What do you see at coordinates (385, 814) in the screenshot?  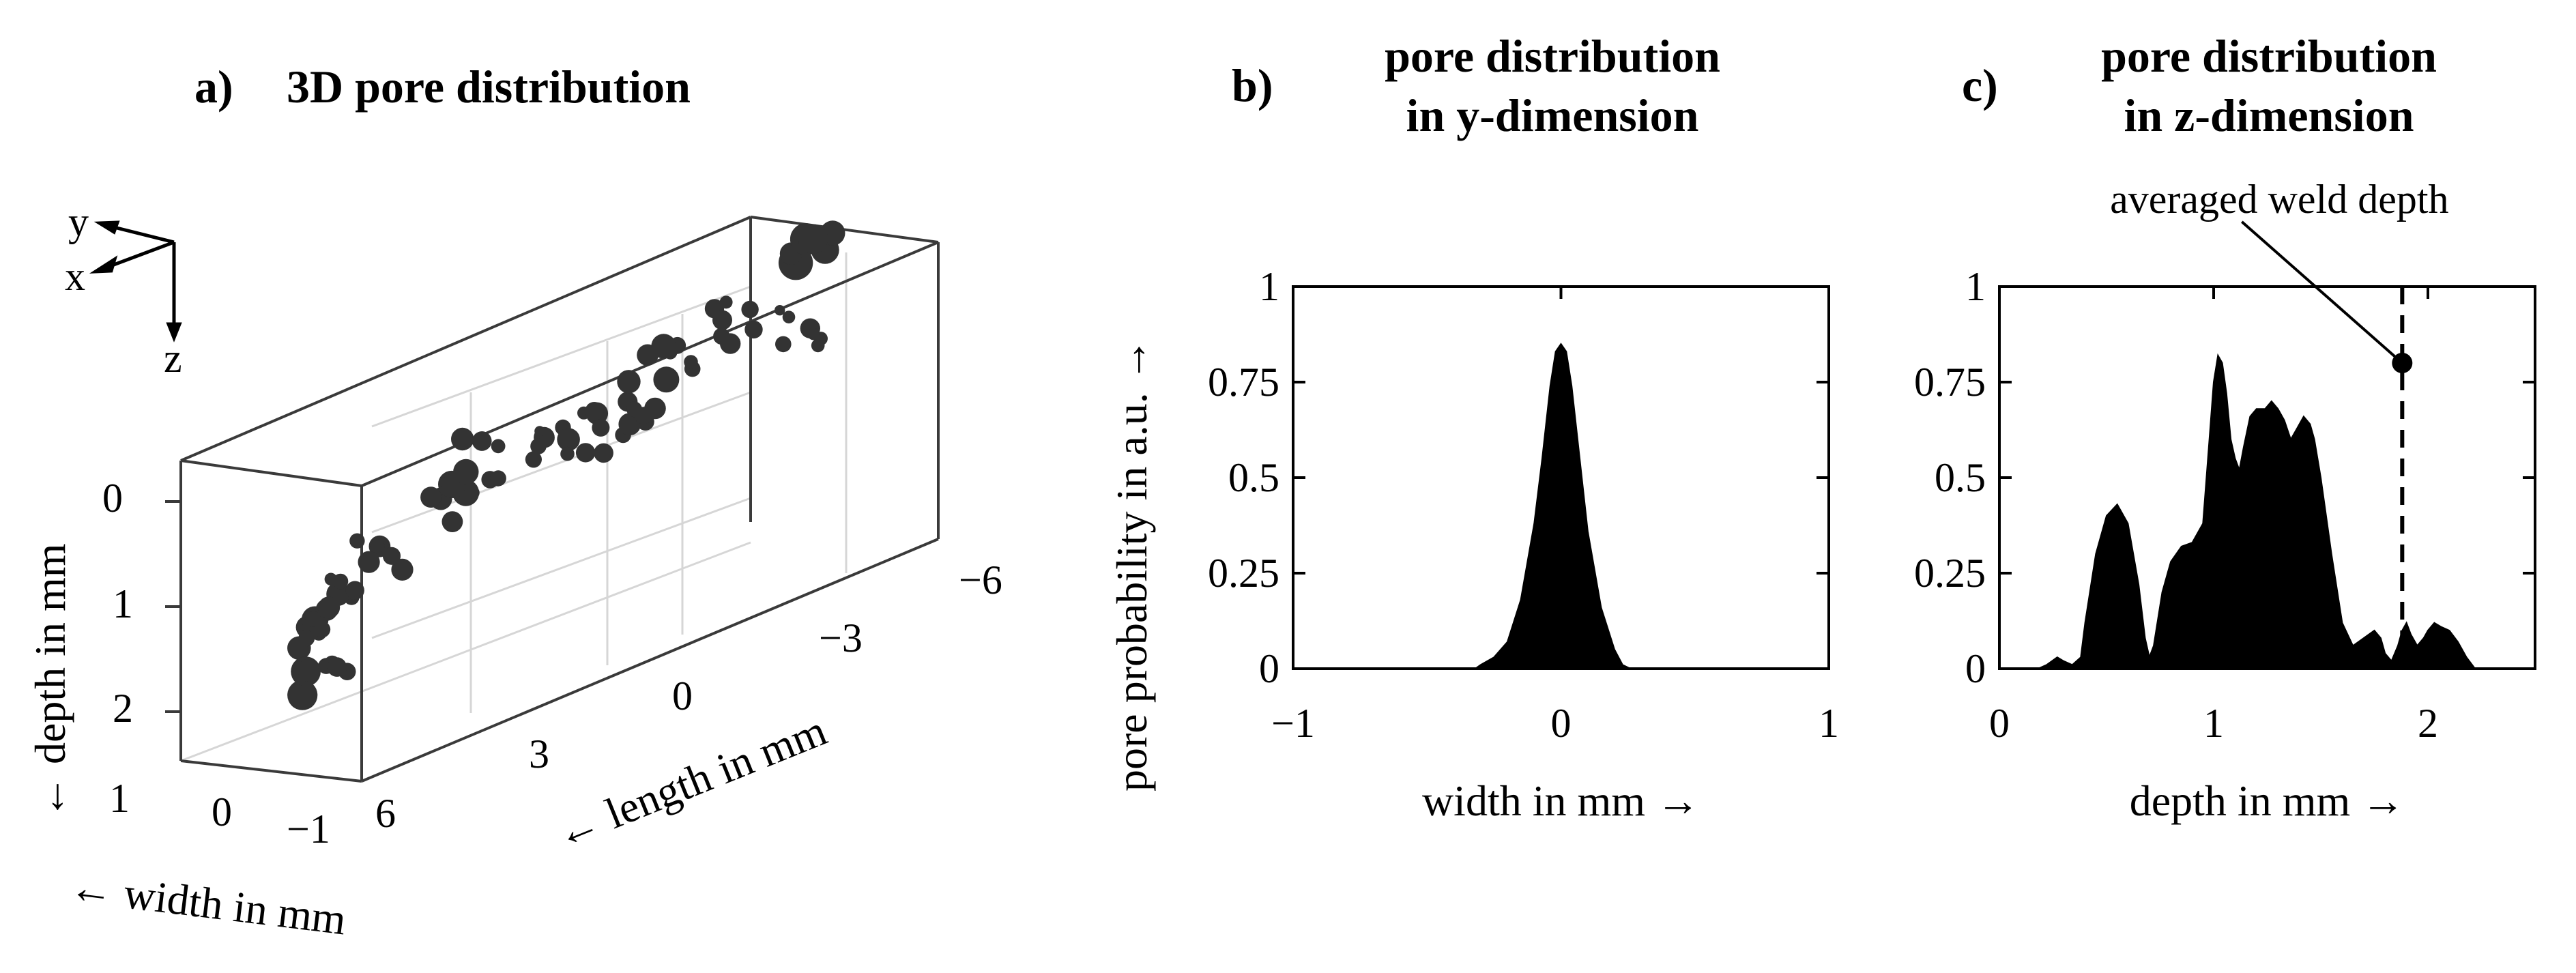 I see `length-tick-6: 6` at bounding box center [385, 814].